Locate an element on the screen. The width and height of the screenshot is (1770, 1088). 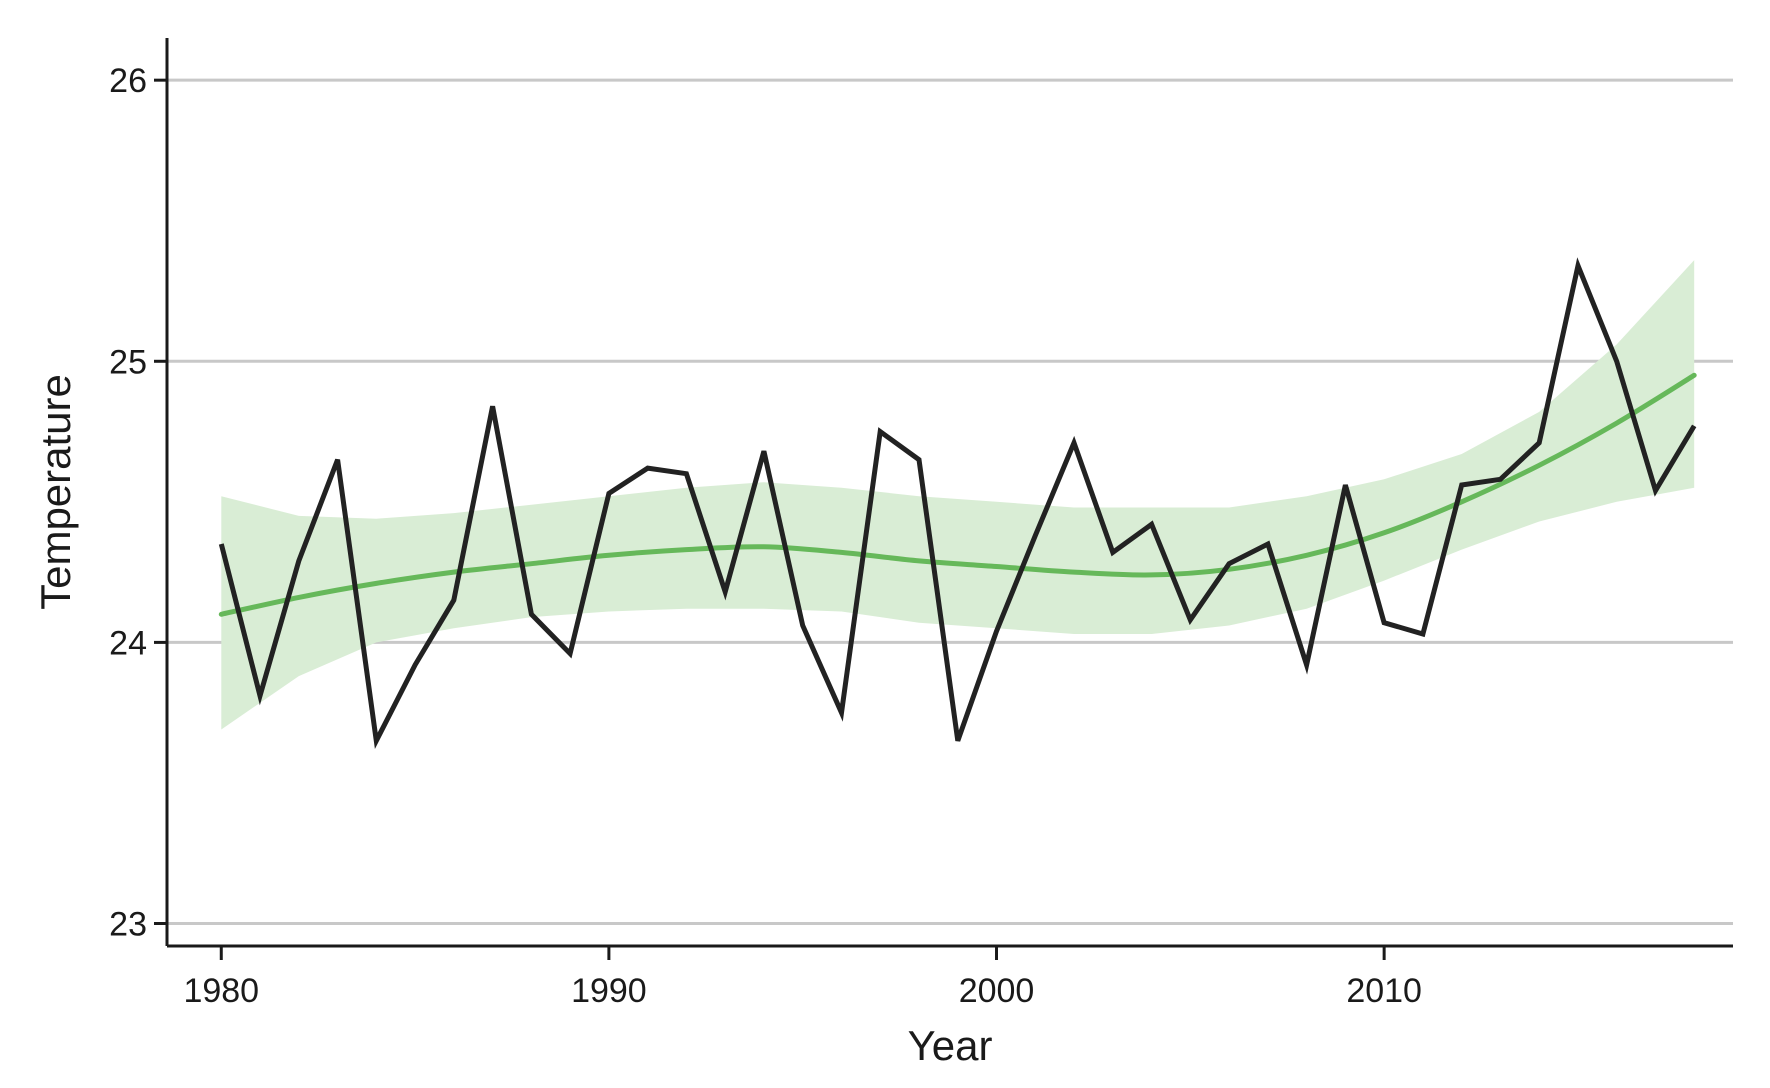
y-tick-label-25: 25 is located at coordinates (128, 362).